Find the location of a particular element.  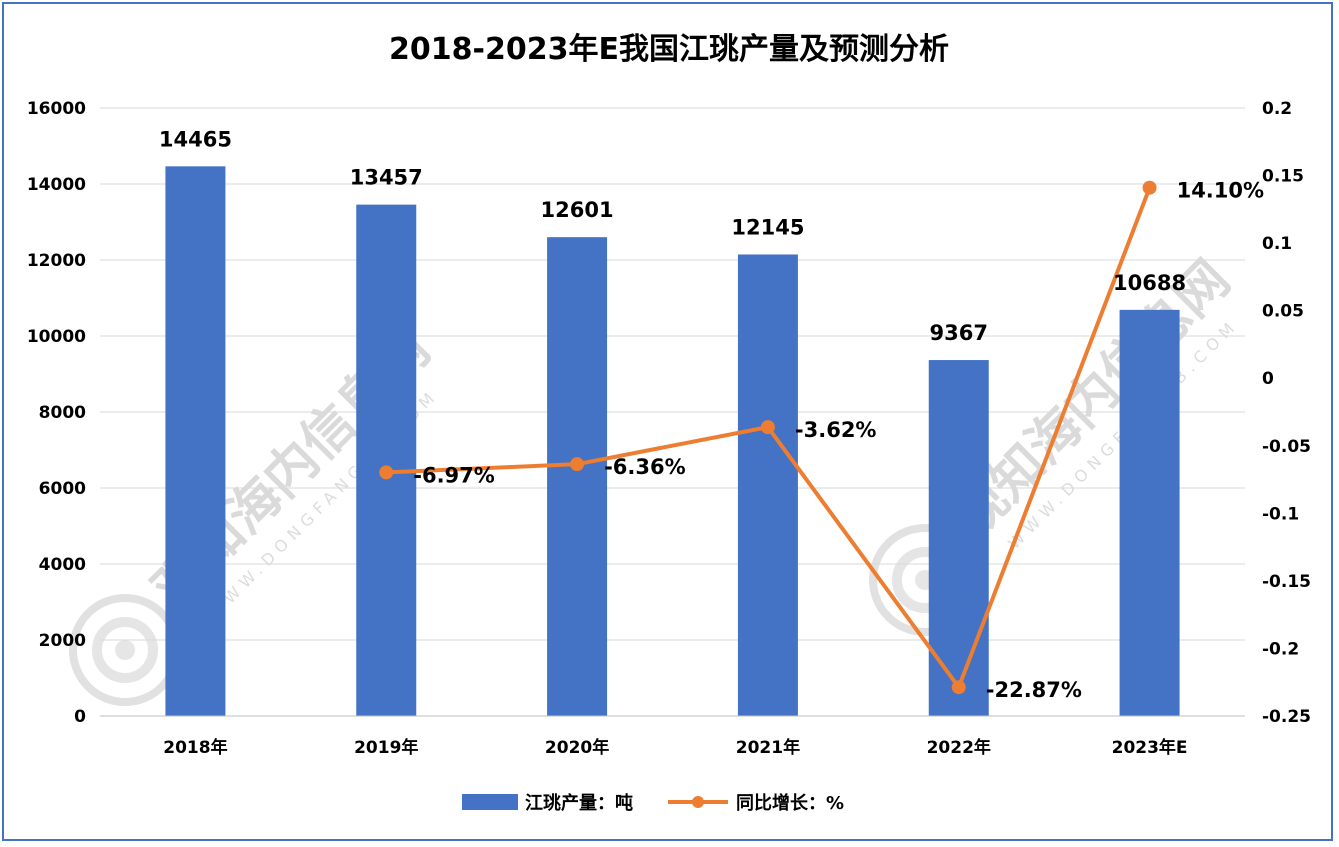

y-axis-right: -0.25 -0.2 -0.15 -0.1 -0.05 0 0.05 0.1 0.15 0.2 is located at coordinates (1286, 413).